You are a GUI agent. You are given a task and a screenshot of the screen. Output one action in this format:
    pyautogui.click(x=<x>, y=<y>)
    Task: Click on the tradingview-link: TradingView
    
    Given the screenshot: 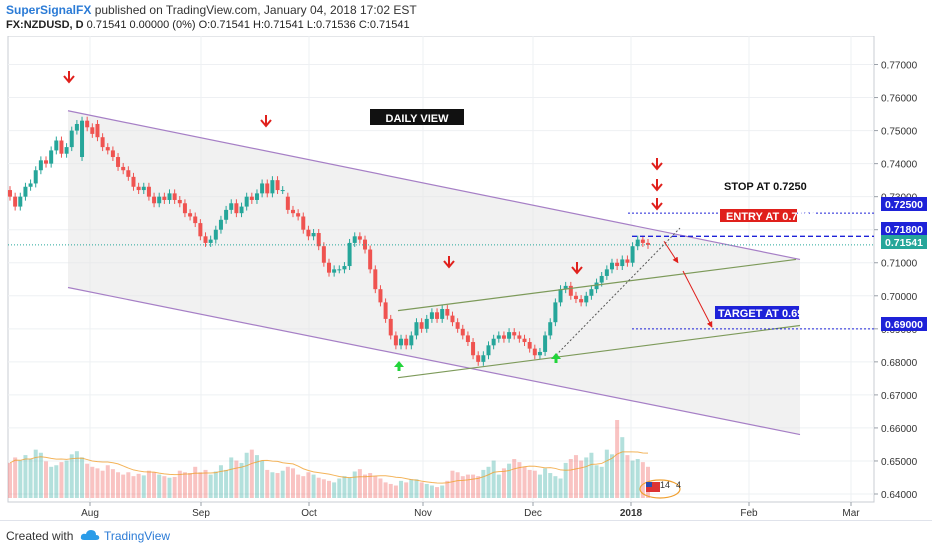 What is the action you would take?
    pyautogui.click(x=137, y=536)
    